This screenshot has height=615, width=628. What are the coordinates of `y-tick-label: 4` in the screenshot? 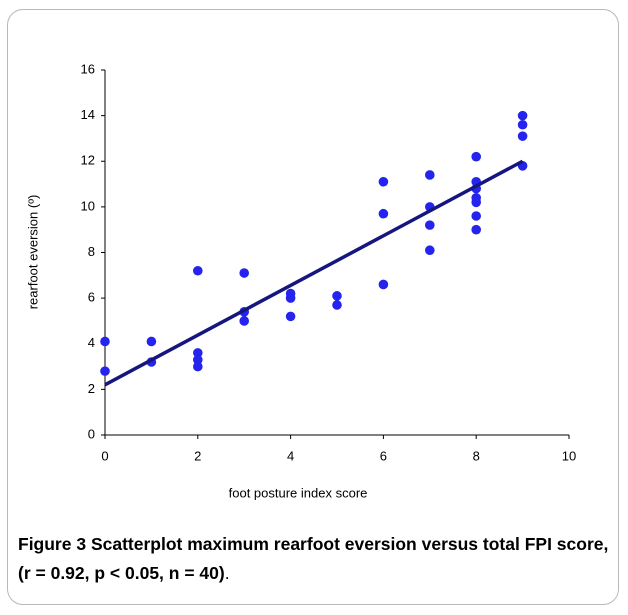 It's located at (91, 342).